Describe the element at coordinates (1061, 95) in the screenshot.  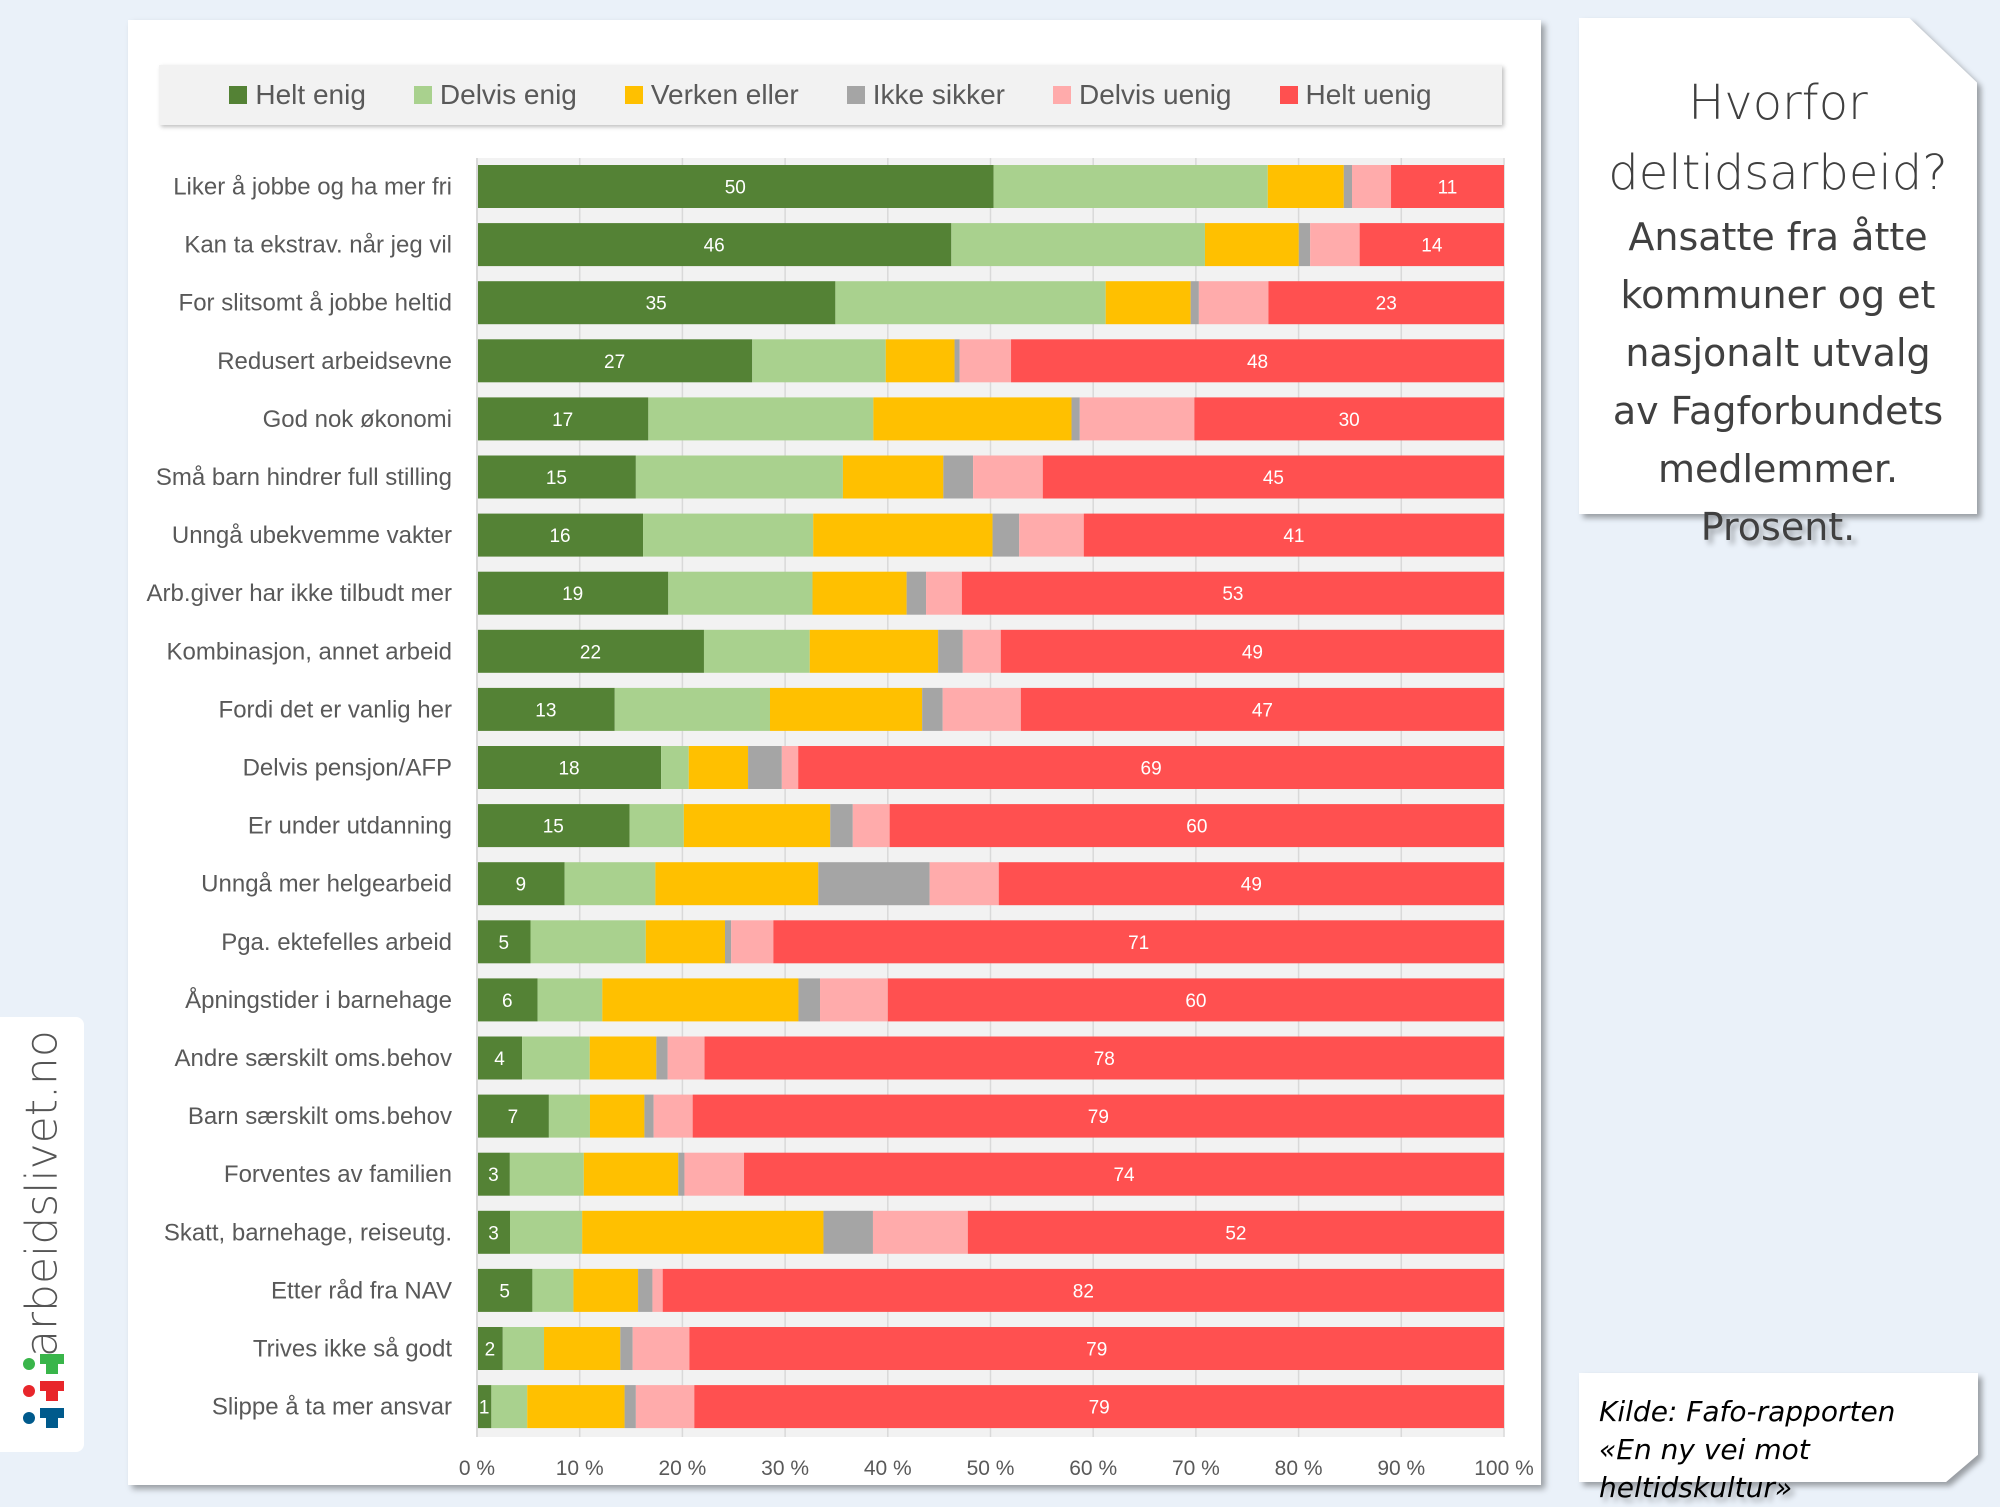
I see `legend-swatch-delvis-uenig` at that location.